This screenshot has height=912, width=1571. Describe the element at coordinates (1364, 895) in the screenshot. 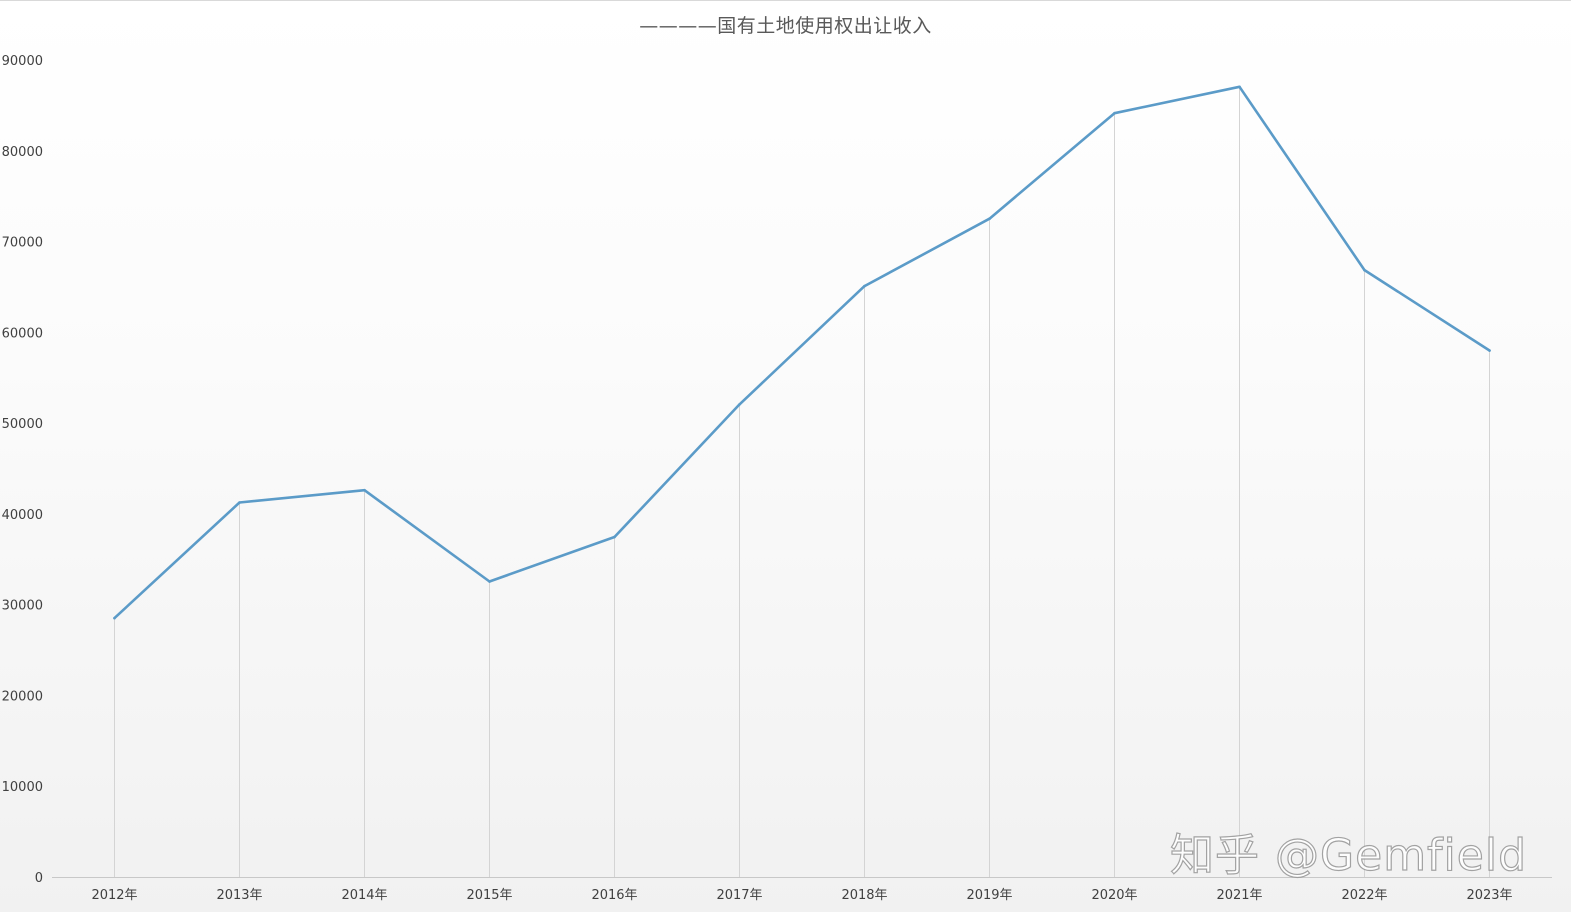

I see `x-tick-label: 2022年` at that location.